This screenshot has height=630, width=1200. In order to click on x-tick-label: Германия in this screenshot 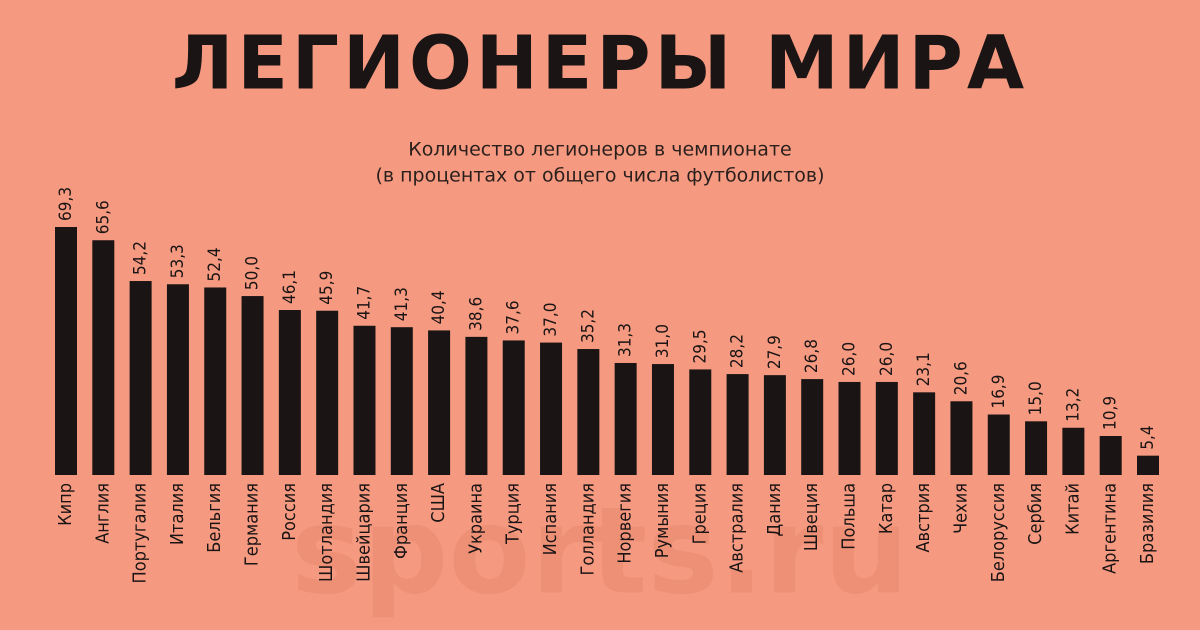, I will do `click(252, 524)`.